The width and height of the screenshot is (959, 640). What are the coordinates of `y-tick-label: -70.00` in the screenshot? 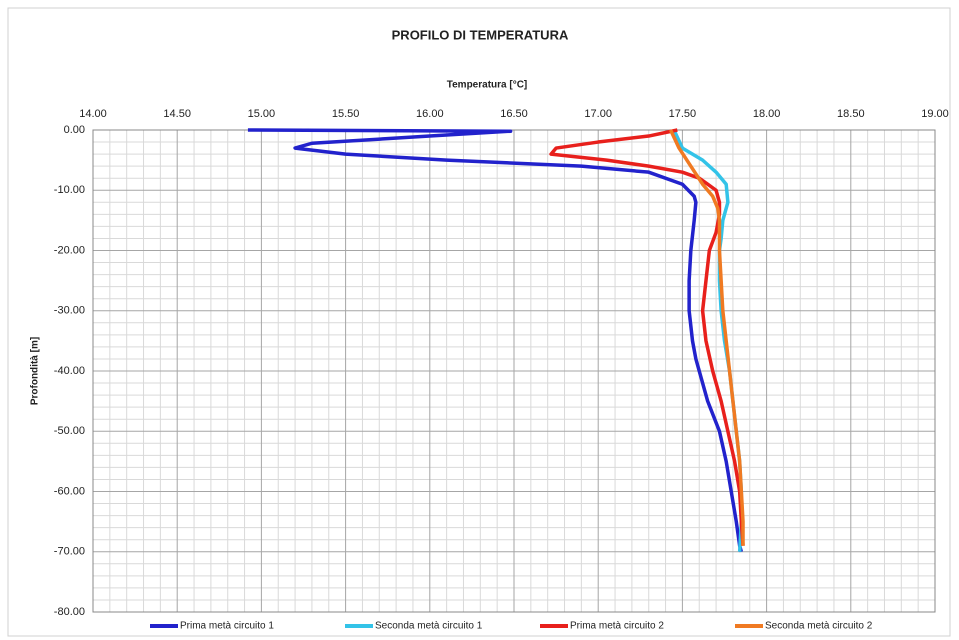 It's located at (69, 552).